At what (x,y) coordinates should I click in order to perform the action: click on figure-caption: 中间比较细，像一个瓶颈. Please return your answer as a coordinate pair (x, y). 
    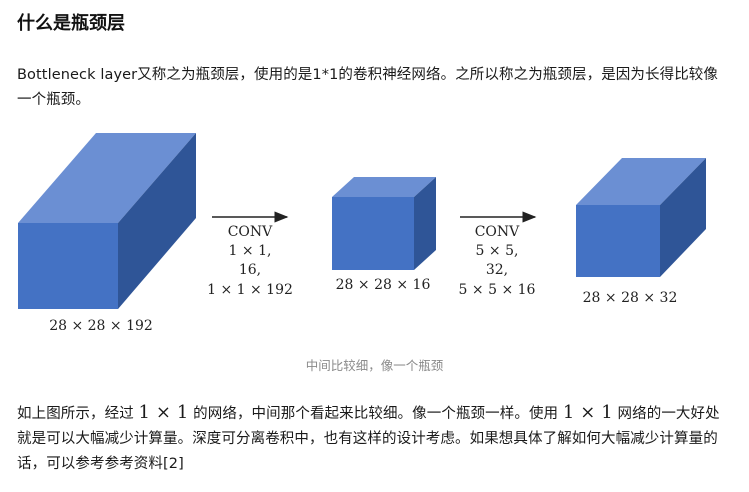
    Looking at the image, I should click on (374, 365).